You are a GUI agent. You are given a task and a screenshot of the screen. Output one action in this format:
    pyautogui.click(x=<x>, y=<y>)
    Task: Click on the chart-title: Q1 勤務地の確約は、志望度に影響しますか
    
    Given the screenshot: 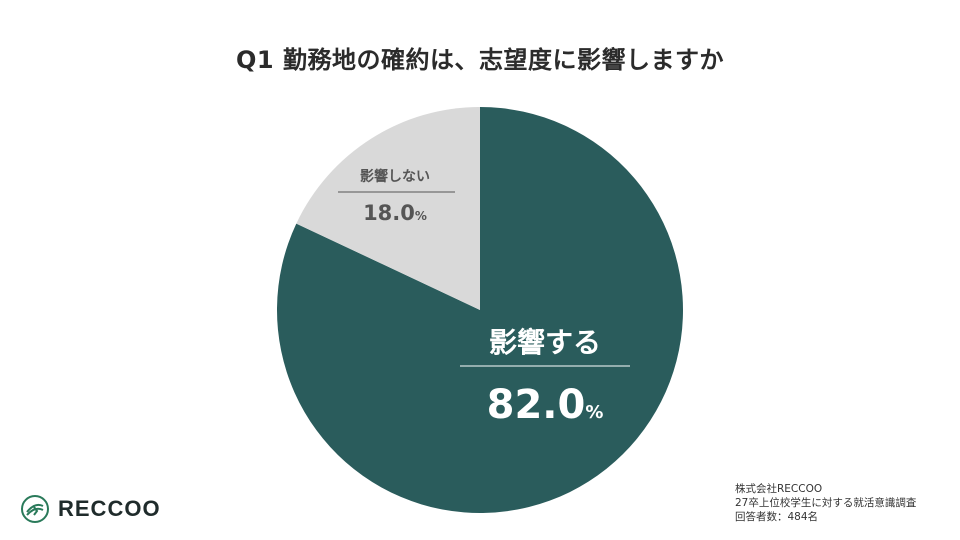 What is the action you would take?
    pyautogui.click(x=480, y=60)
    